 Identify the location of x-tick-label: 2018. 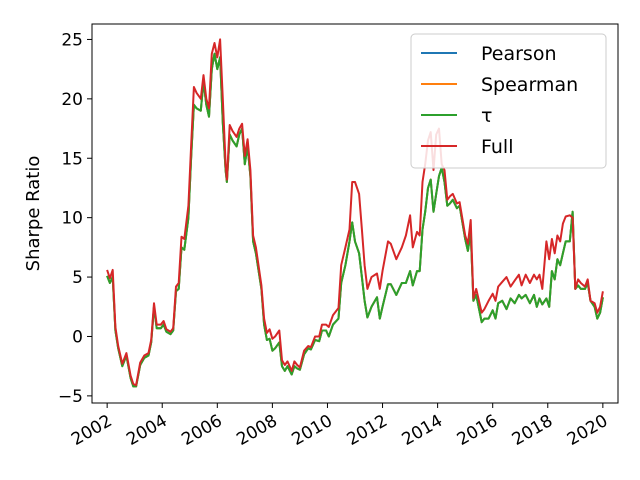
(532, 430).